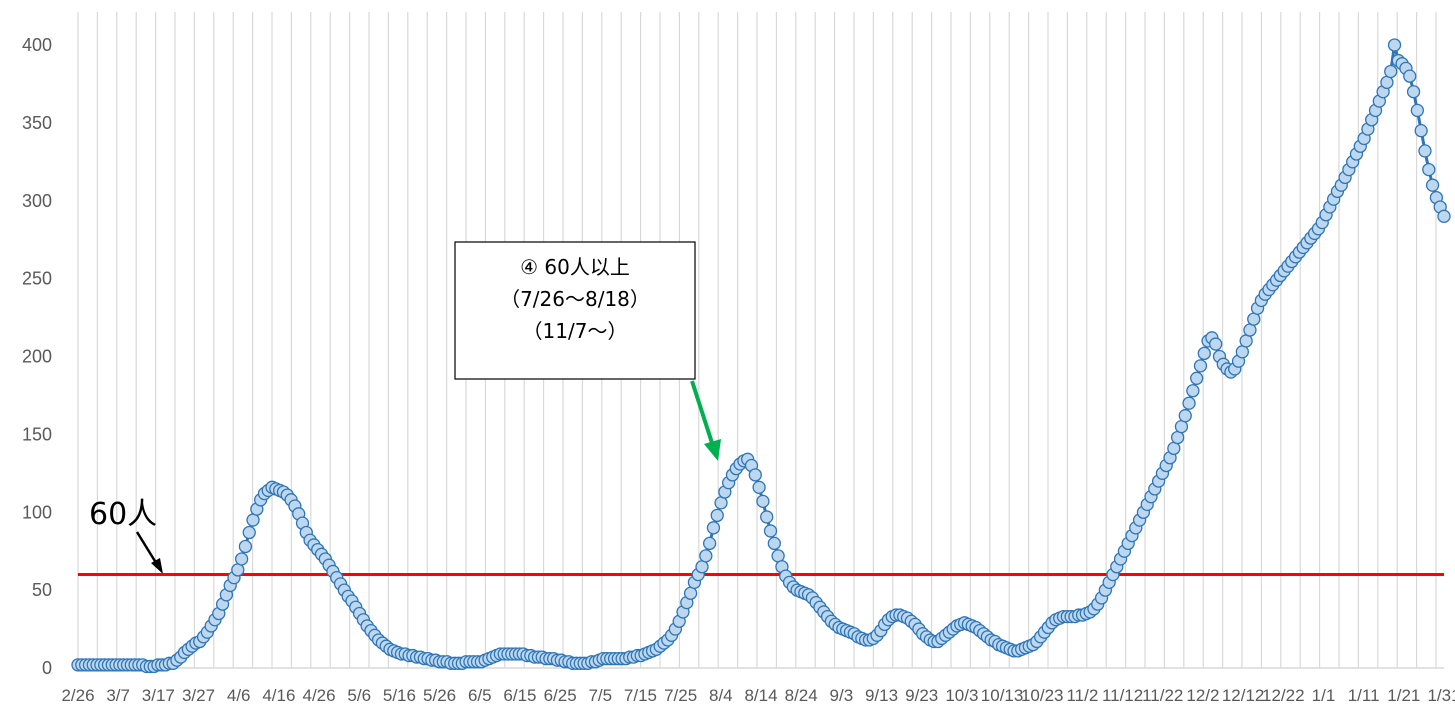 This screenshot has width=1455, height=715. What do you see at coordinates (575, 331) in the screenshot?
I see `annotation-line-3: （11/7～）` at bounding box center [575, 331].